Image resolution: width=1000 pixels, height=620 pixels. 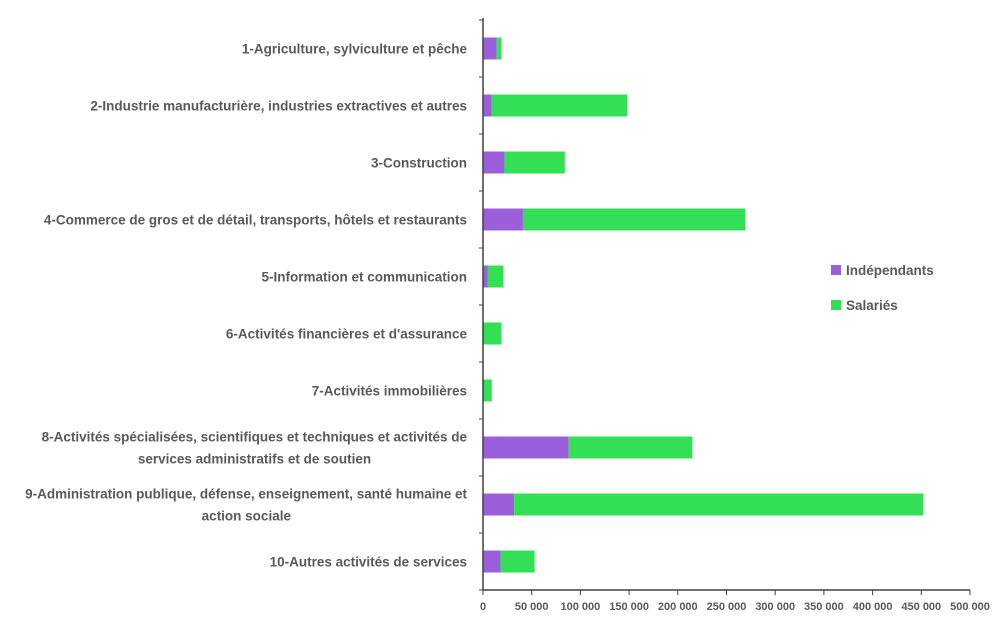 What do you see at coordinates (419, 163) in the screenshot?
I see `category-label-3: 3-Construction` at bounding box center [419, 163].